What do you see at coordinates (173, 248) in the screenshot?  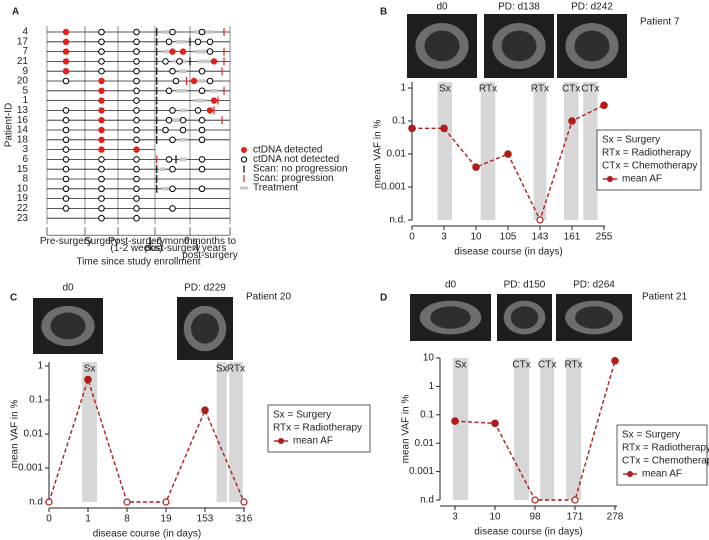 I see `column-label: post-surgery` at bounding box center [173, 248].